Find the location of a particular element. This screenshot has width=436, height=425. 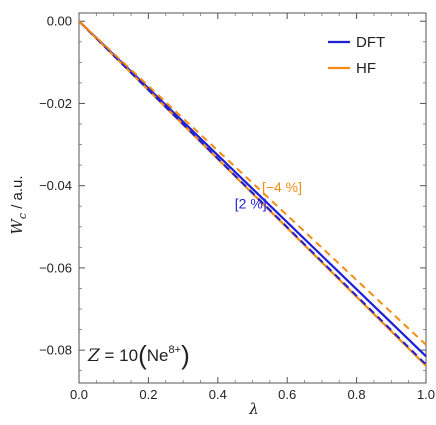

y-tick-label: −0.02 is located at coordinates (55, 103).